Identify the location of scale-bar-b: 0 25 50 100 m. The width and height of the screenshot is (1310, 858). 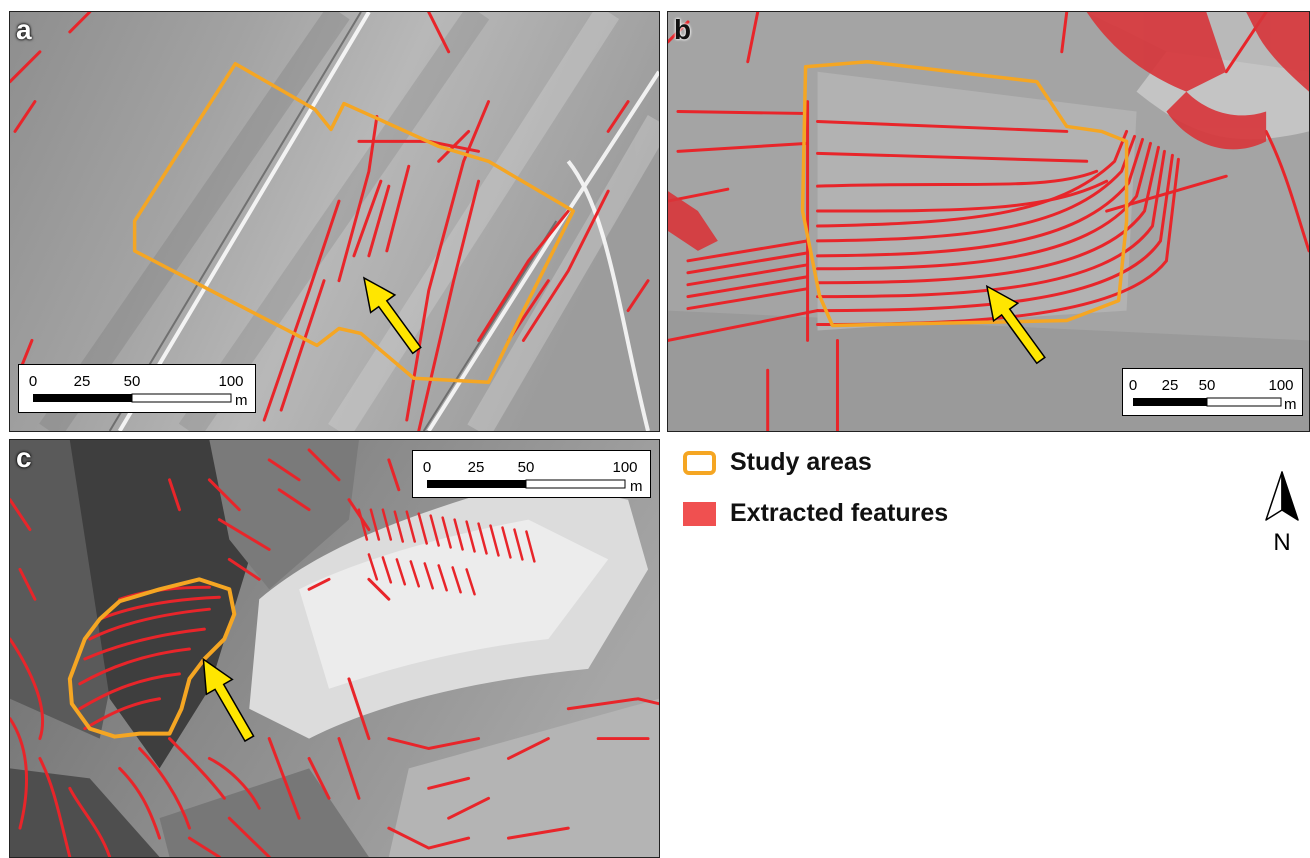
(1212, 392).